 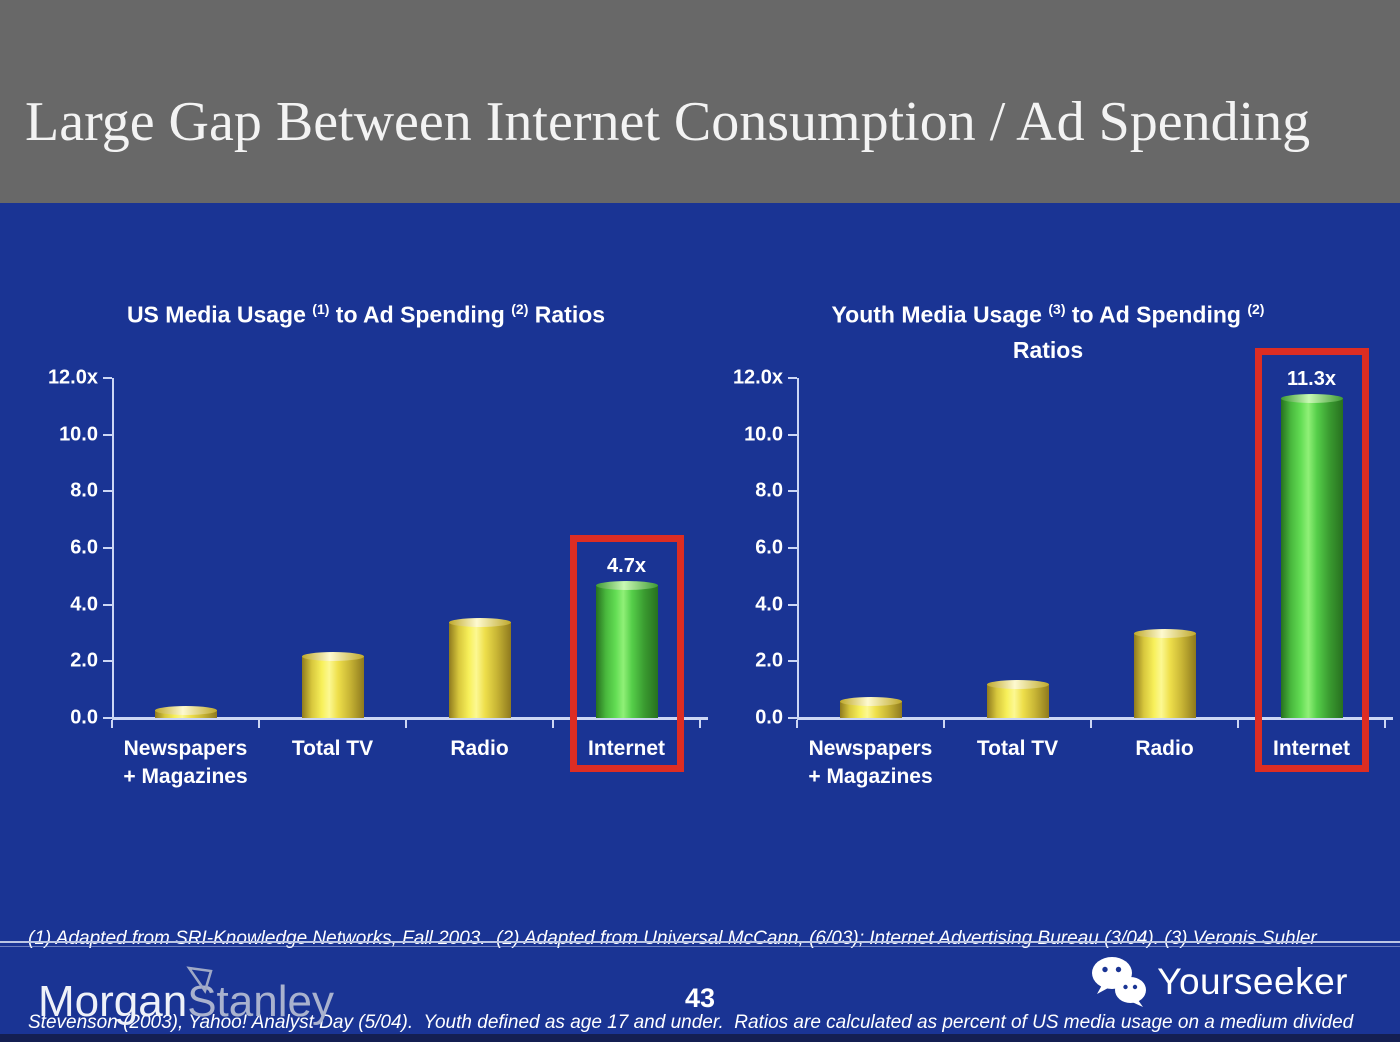 What do you see at coordinates (1252, 981) in the screenshot?
I see `yourseeker-logo-text: Yourseeker` at bounding box center [1252, 981].